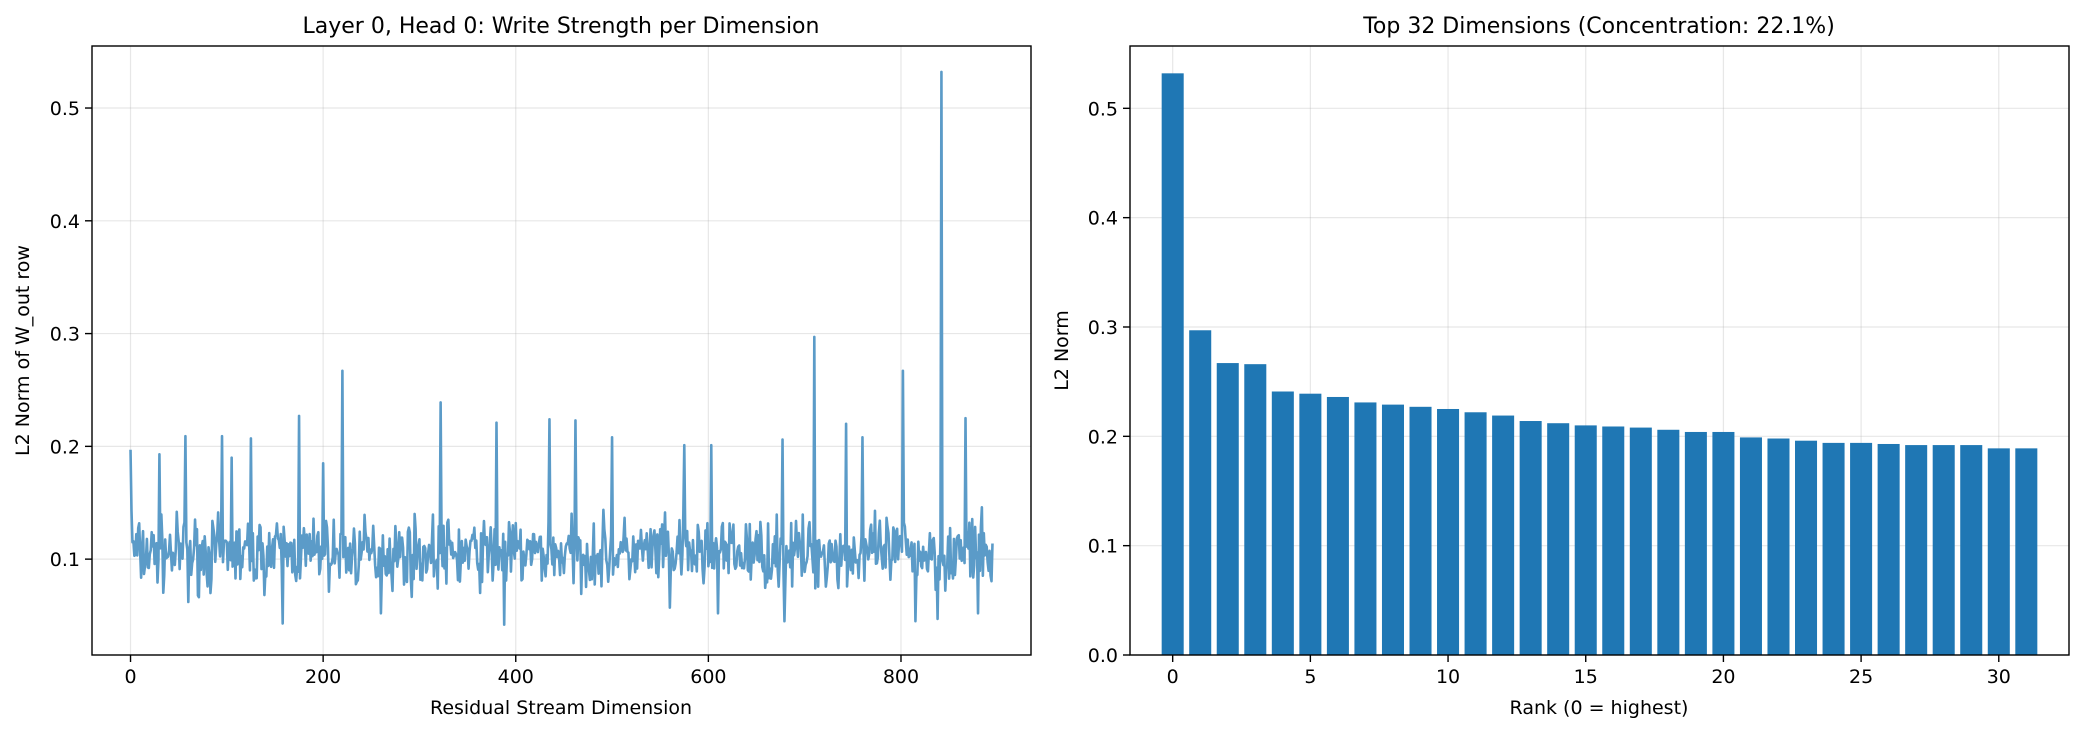 The image size is (2084, 732). Describe the element at coordinates (1103, 656) in the screenshot. I see `bar-chart-y-tick-label: 0.0` at that location.